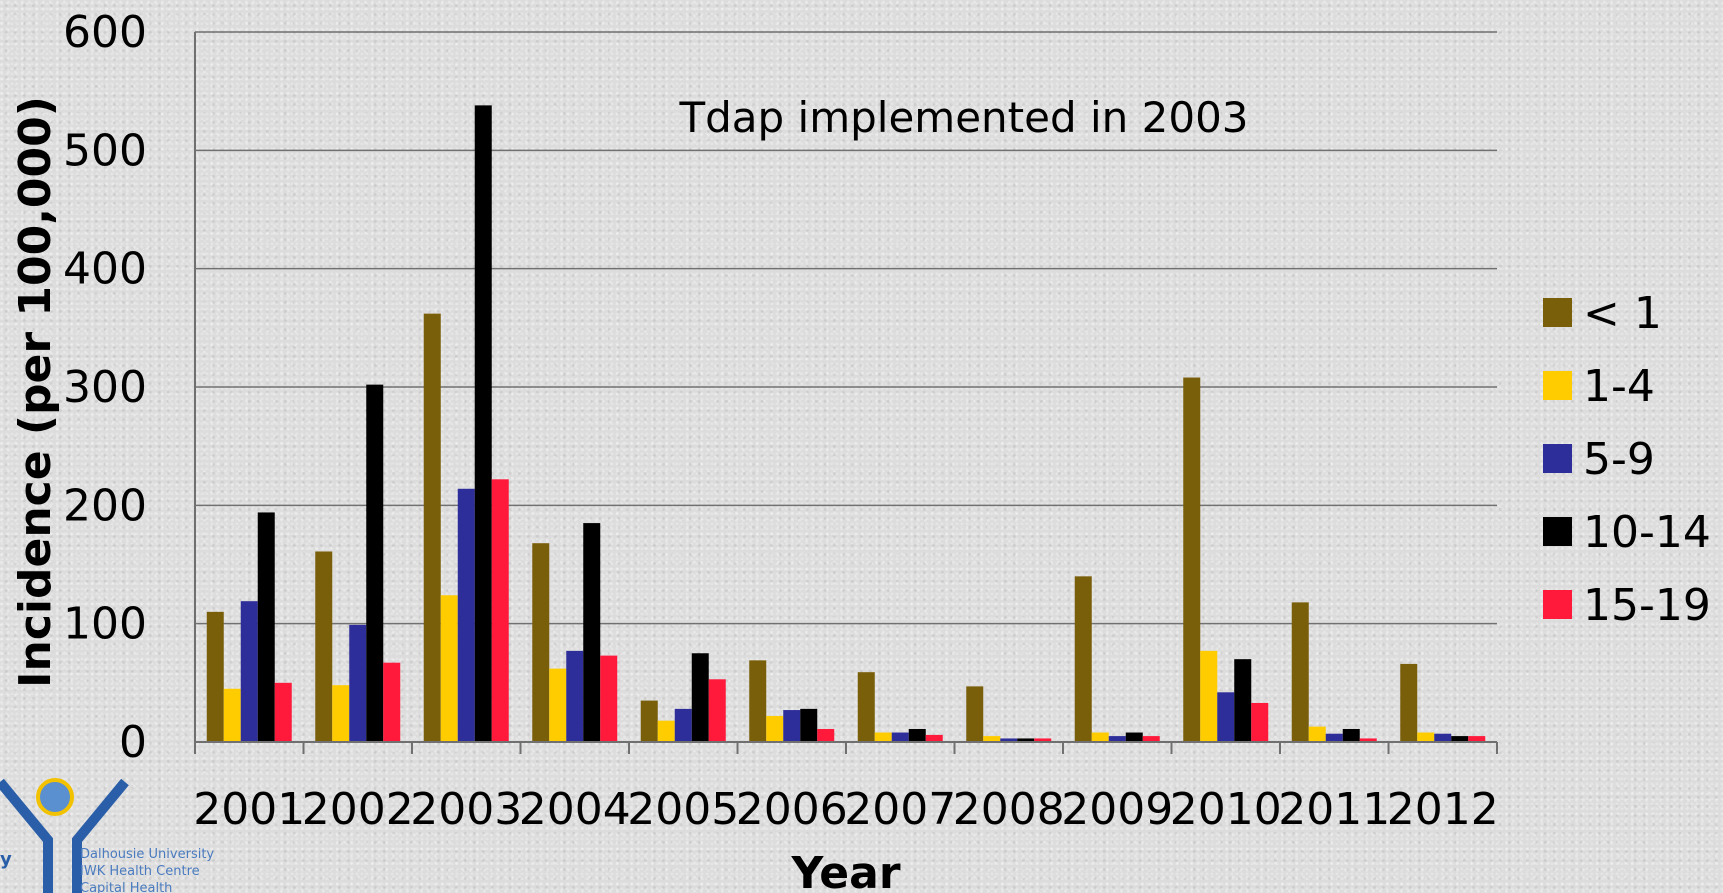 This screenshot has width=1723, height=893. I want to click on y-tick-label: 100, so click(105, 624).